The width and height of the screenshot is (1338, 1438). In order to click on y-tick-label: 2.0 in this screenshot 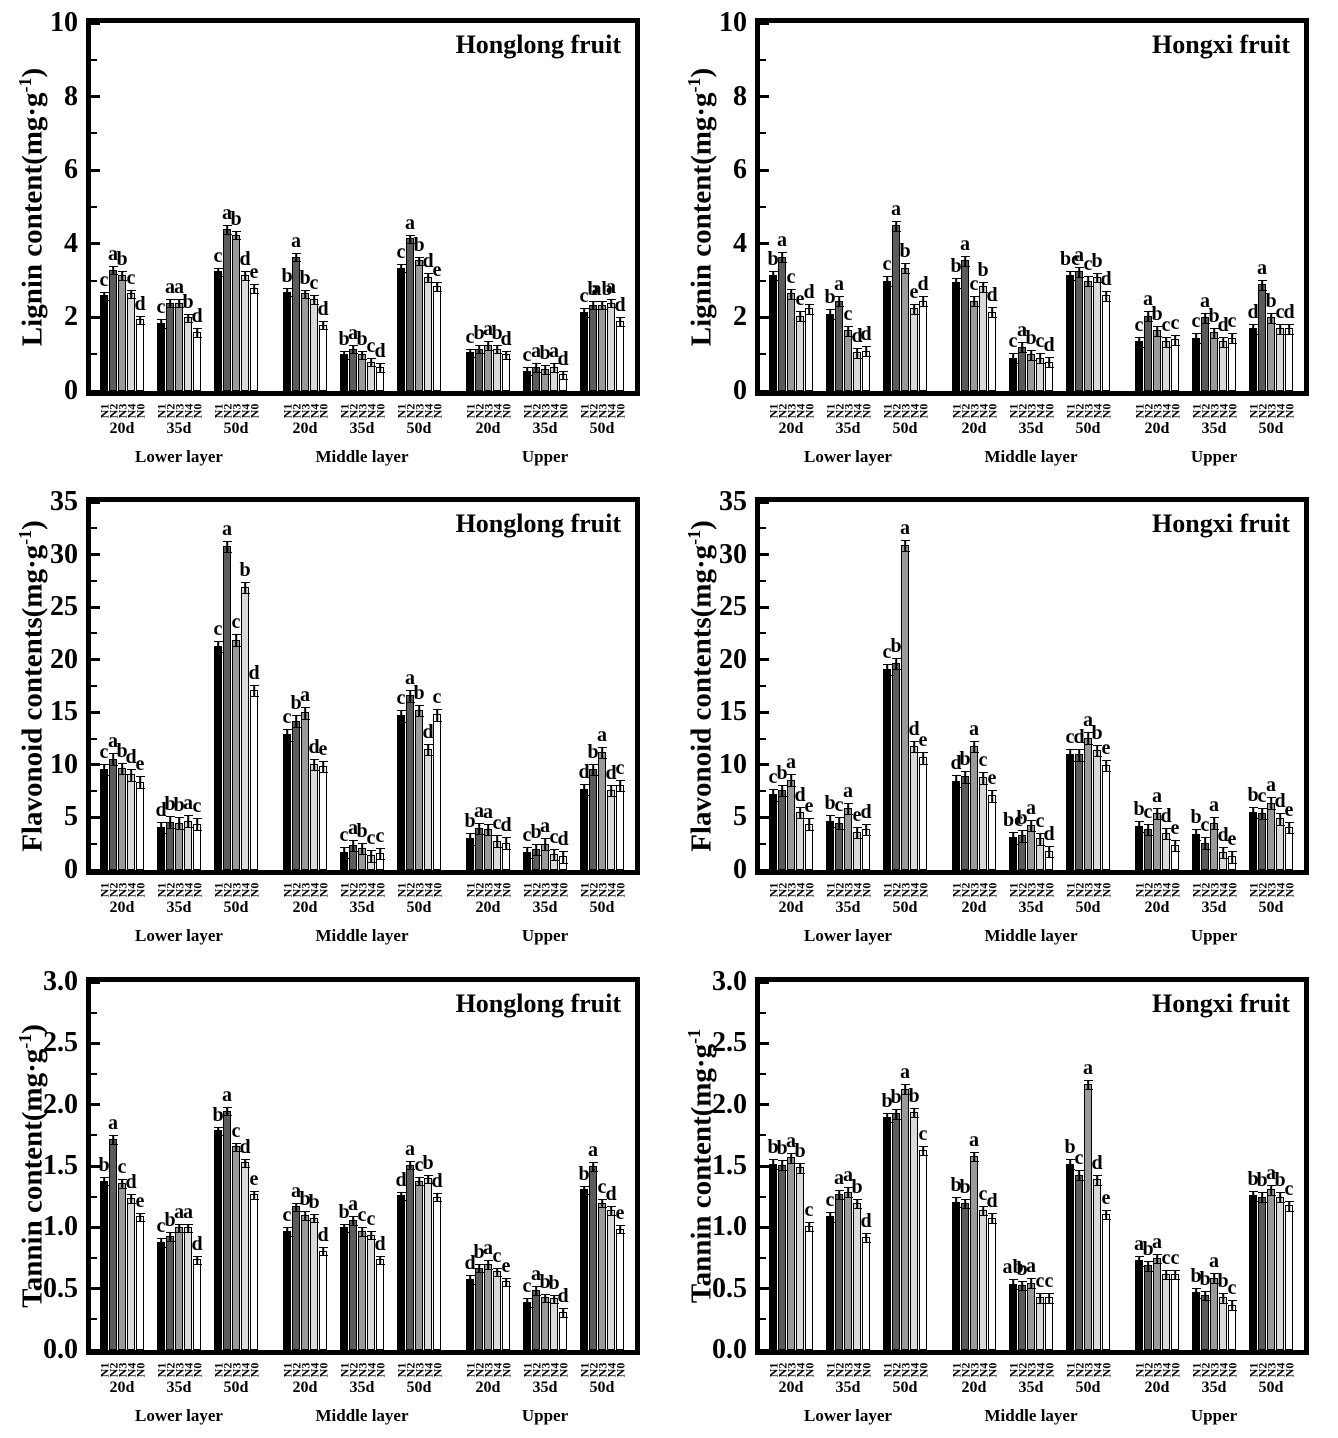, I will do `click(60, 1104)`.